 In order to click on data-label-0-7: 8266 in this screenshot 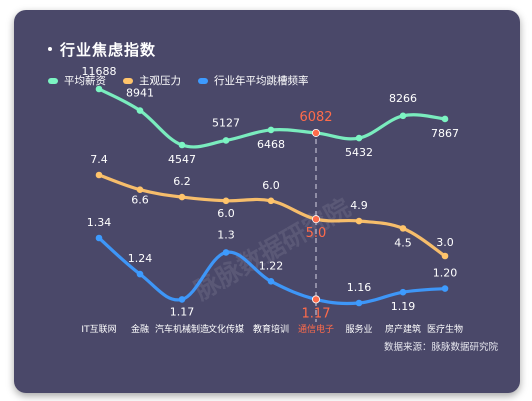, I will do `click(403, 98)`.